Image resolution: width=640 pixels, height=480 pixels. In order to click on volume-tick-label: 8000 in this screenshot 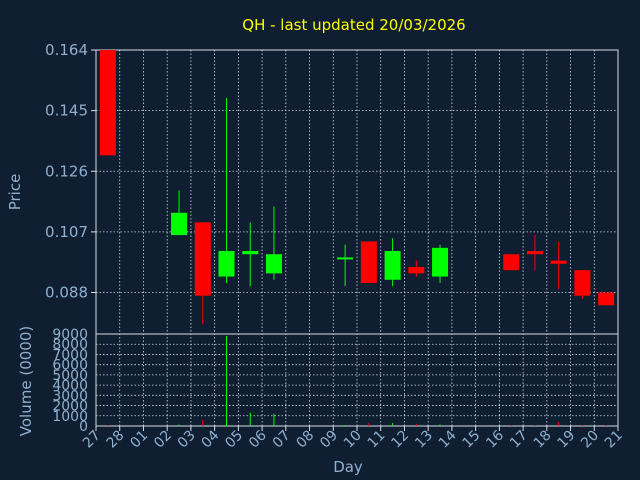, I will do `click(70, 345)`.